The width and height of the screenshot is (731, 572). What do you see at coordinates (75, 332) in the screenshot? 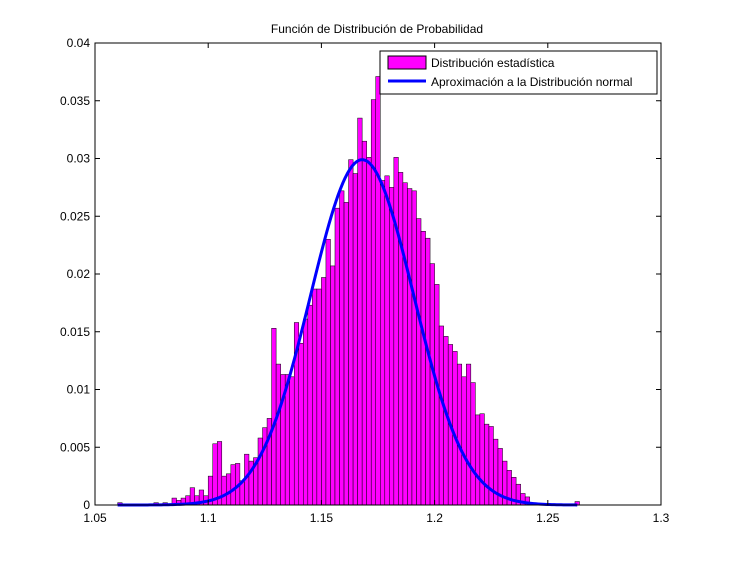
I see `y-tick-label: 0.015` at bounding box center [75, 332].